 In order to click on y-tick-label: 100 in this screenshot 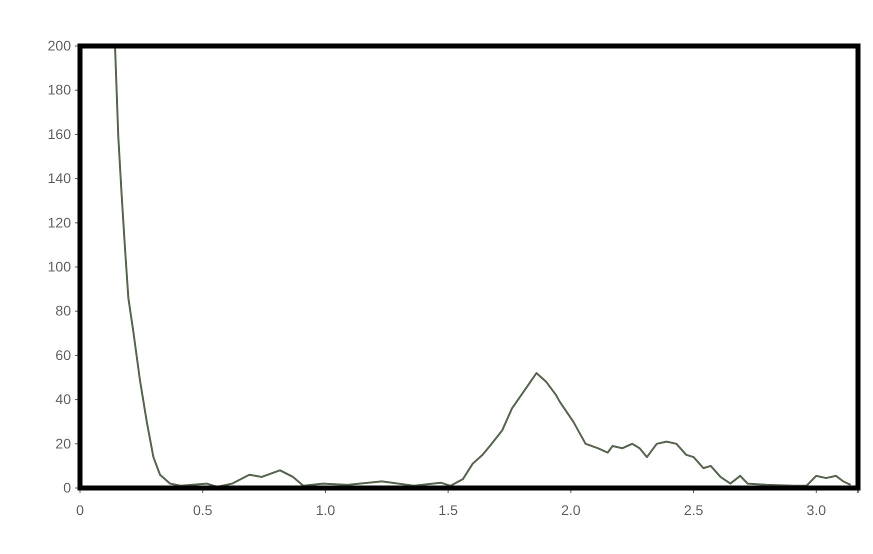, I will do `click(60, 266)`.